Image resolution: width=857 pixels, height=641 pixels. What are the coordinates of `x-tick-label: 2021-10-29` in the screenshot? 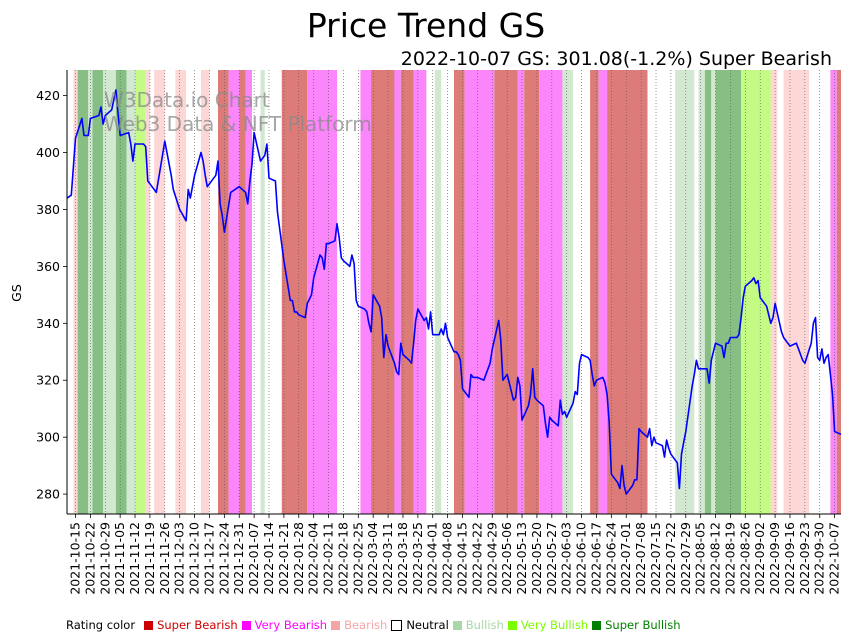 It's located at (104, 558).